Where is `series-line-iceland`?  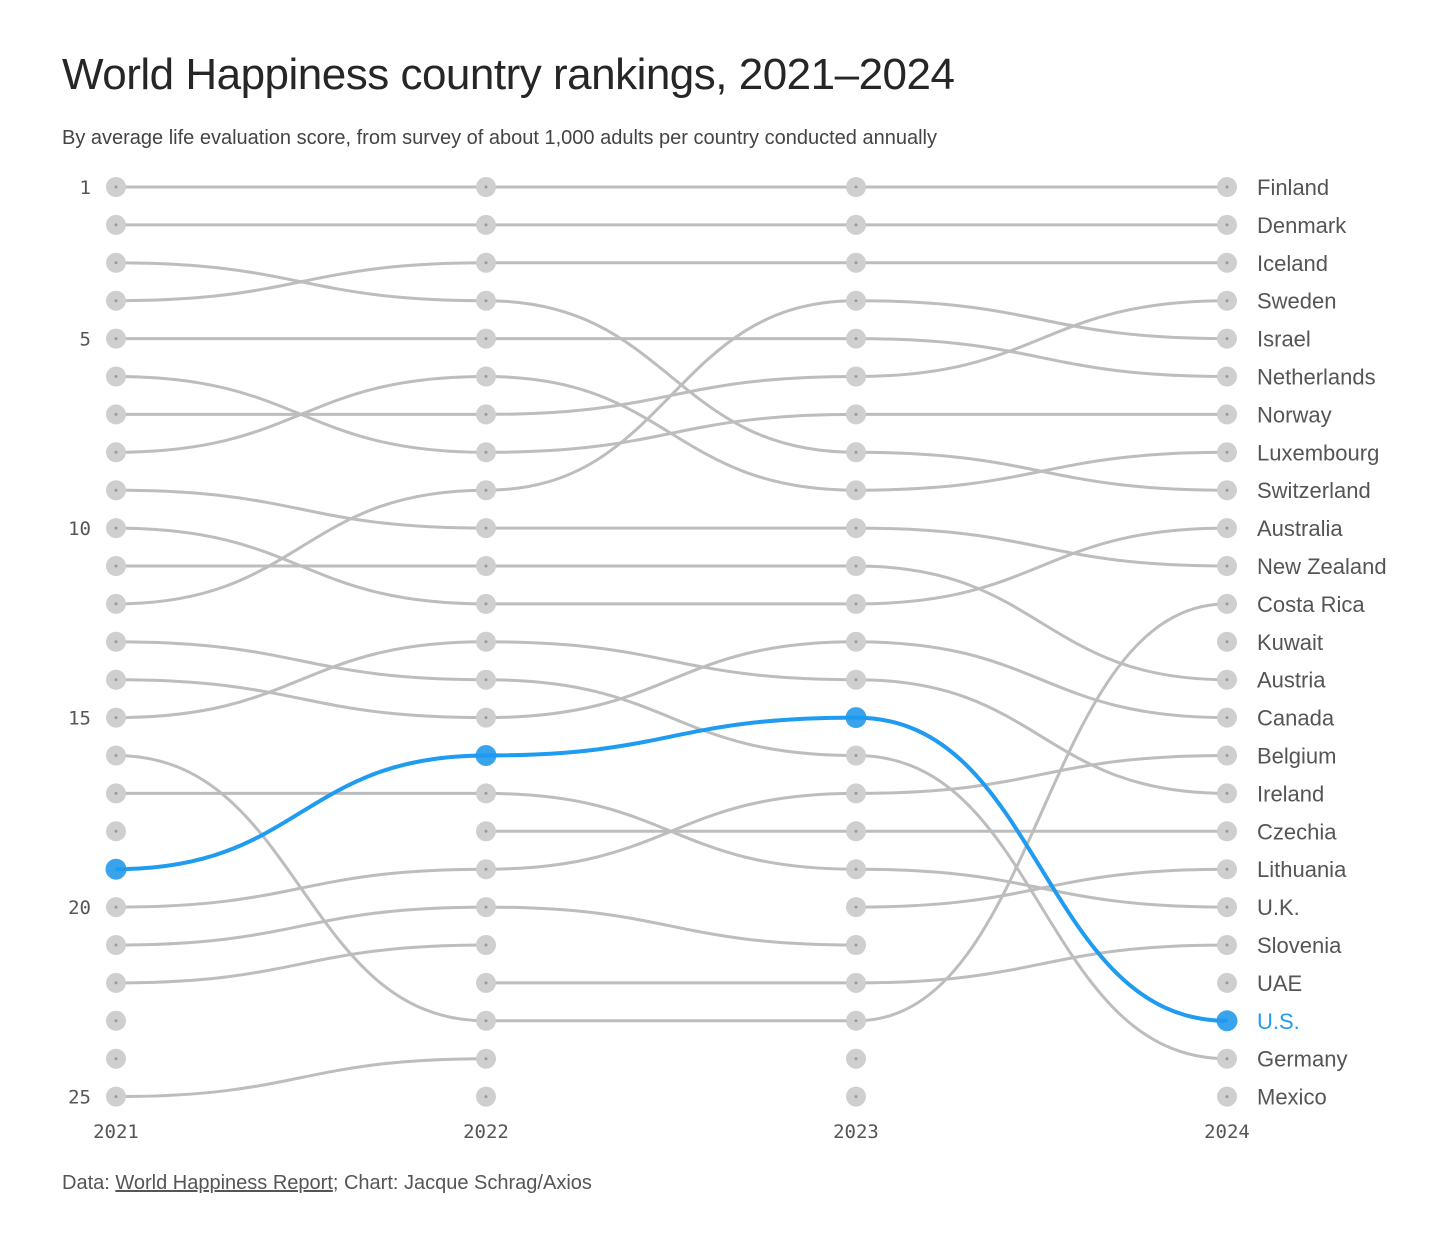
series-line-iceland is located at coordinates (671, 282).